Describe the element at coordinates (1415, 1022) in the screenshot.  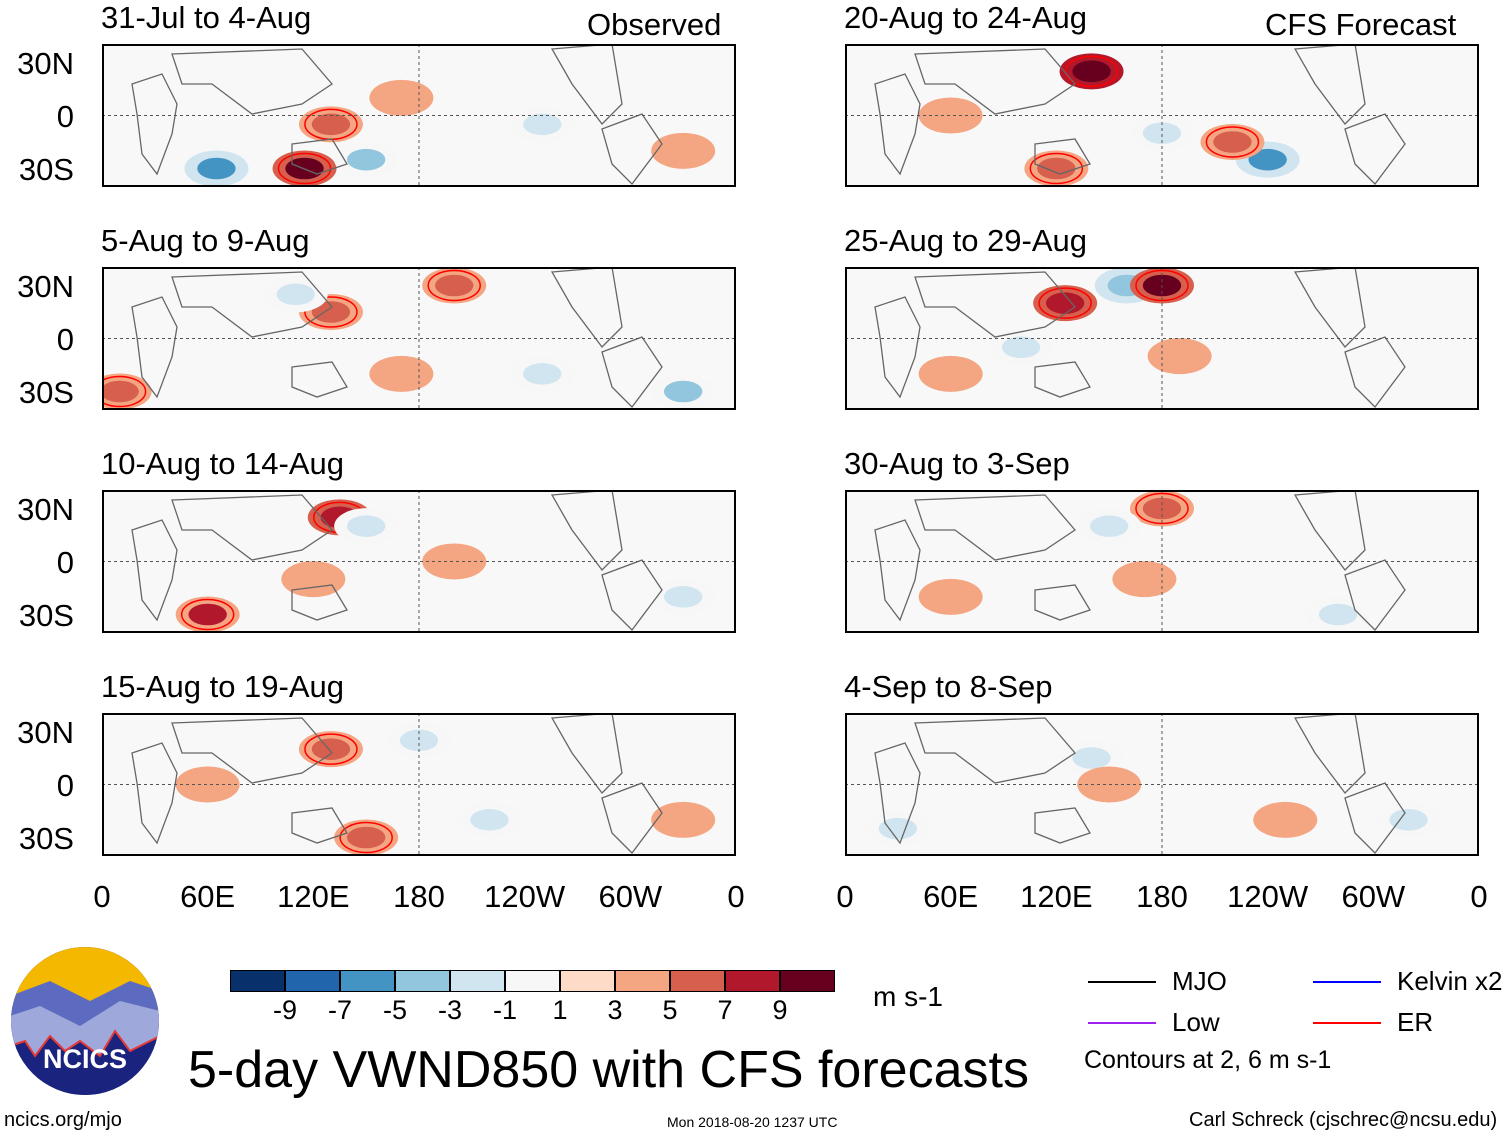
I see `legend-label: ER` at that location.